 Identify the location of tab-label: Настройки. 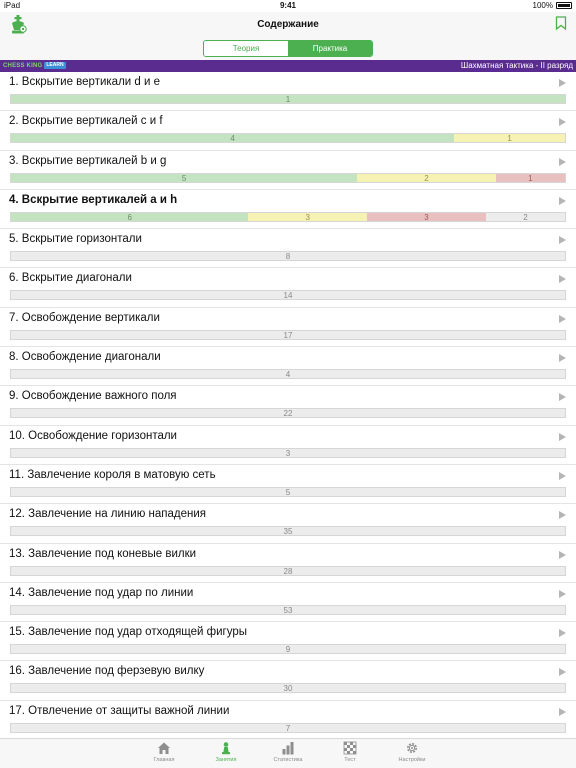
(412, 760).